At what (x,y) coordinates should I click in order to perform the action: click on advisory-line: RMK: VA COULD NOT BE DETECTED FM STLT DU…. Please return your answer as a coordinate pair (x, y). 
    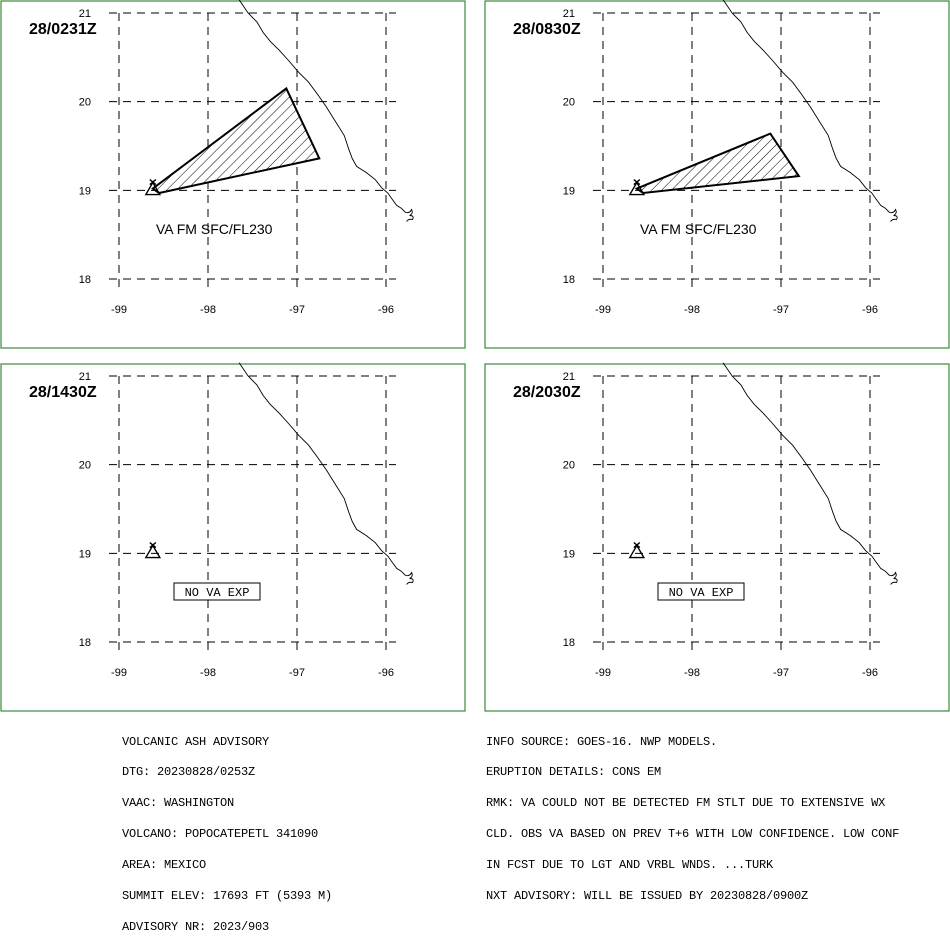
    Looking at the image, I should click on (686, 803).